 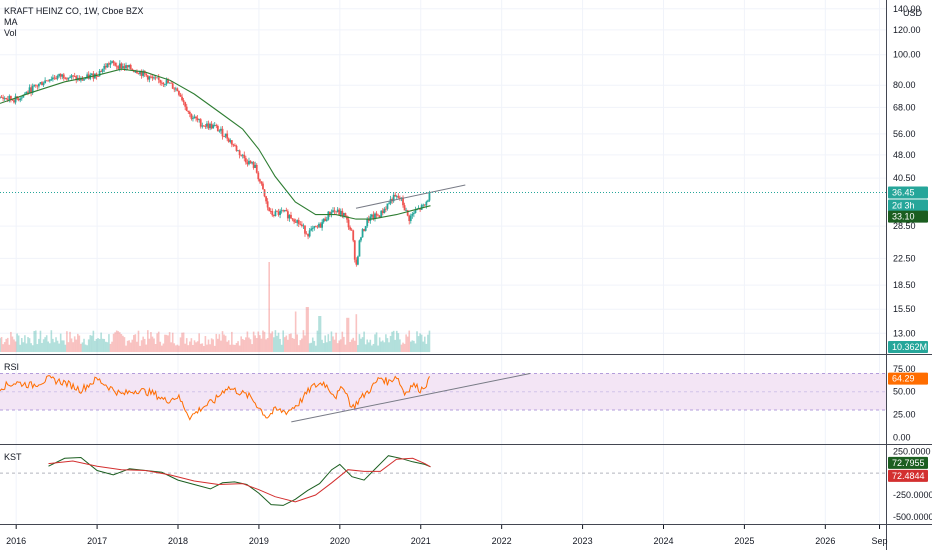 I want to click on kst-panel, so click(x=443, y=480).